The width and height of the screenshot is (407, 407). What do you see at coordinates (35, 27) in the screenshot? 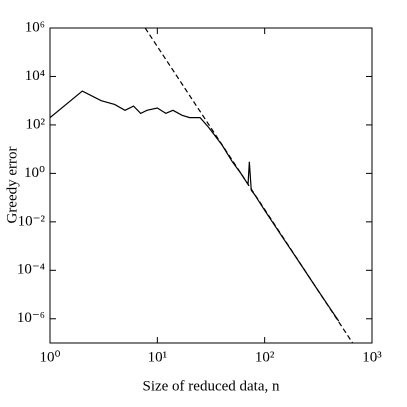
I see `y-tick-label: 10⁶` at bounding box center [35, 27].